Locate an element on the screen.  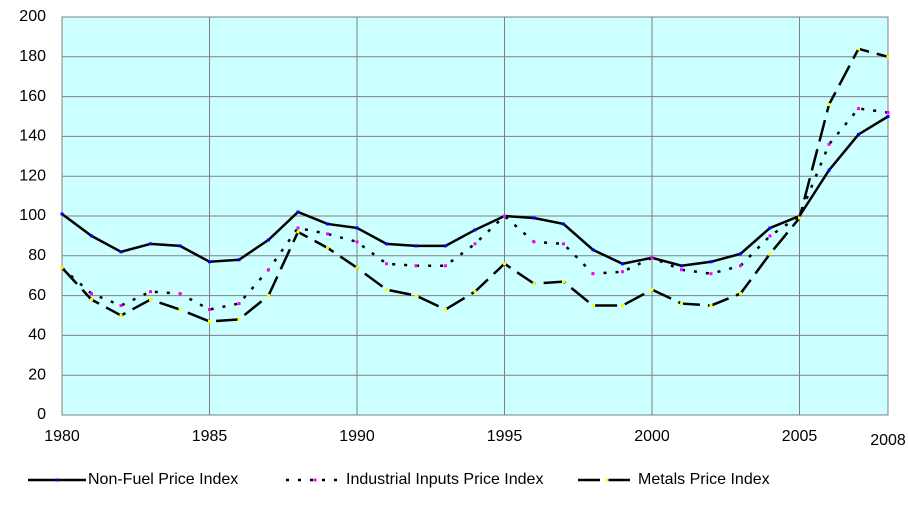
x-tick-label: 2005 is located at coordinates (800, 436).